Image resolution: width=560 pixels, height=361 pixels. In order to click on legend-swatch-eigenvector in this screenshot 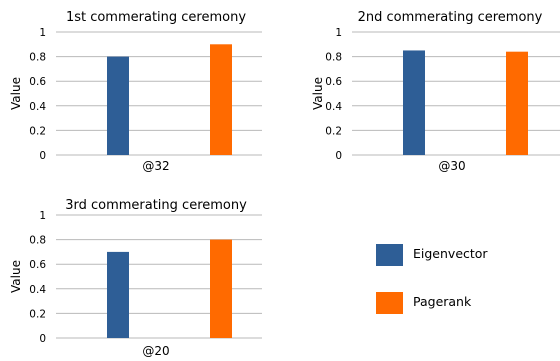, I will do `click(389, 255)`.